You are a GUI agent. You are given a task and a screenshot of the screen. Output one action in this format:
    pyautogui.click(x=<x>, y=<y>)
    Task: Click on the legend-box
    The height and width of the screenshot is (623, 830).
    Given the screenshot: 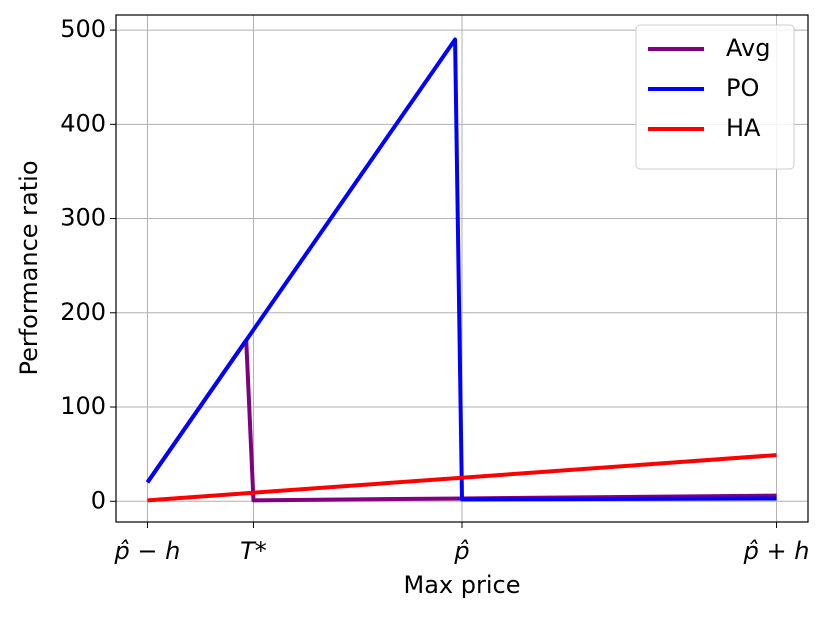 What is the action you would take?
    pyautogui.click(x=715, y=97)
    